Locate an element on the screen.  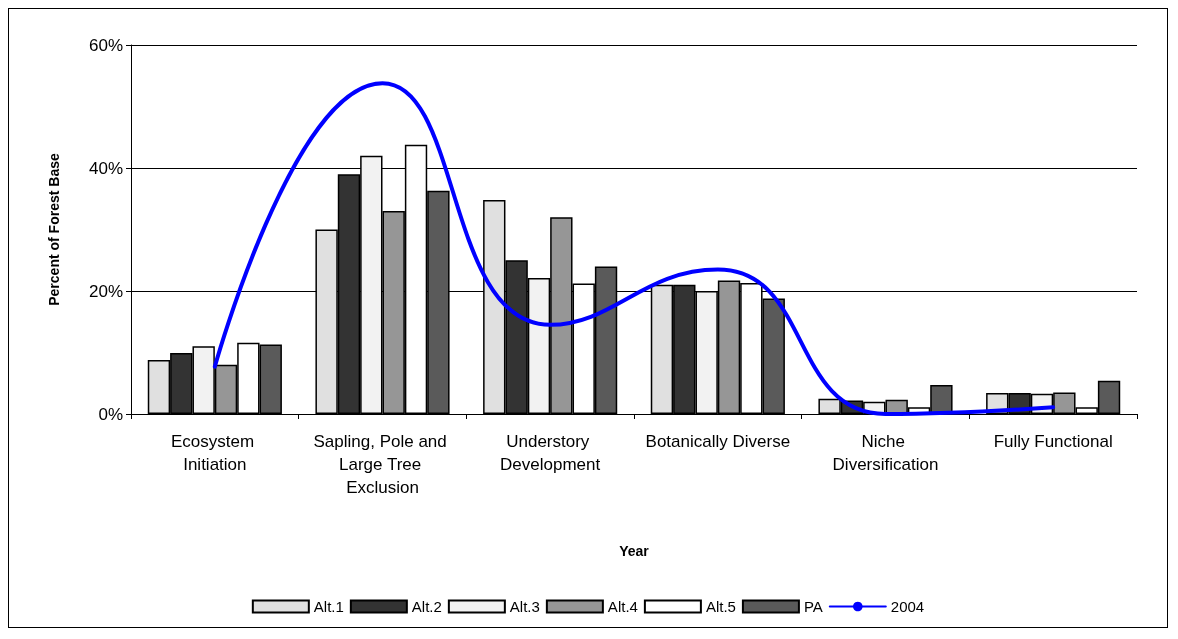
y-tick-label: 0% is located at coordinates (110, 414).